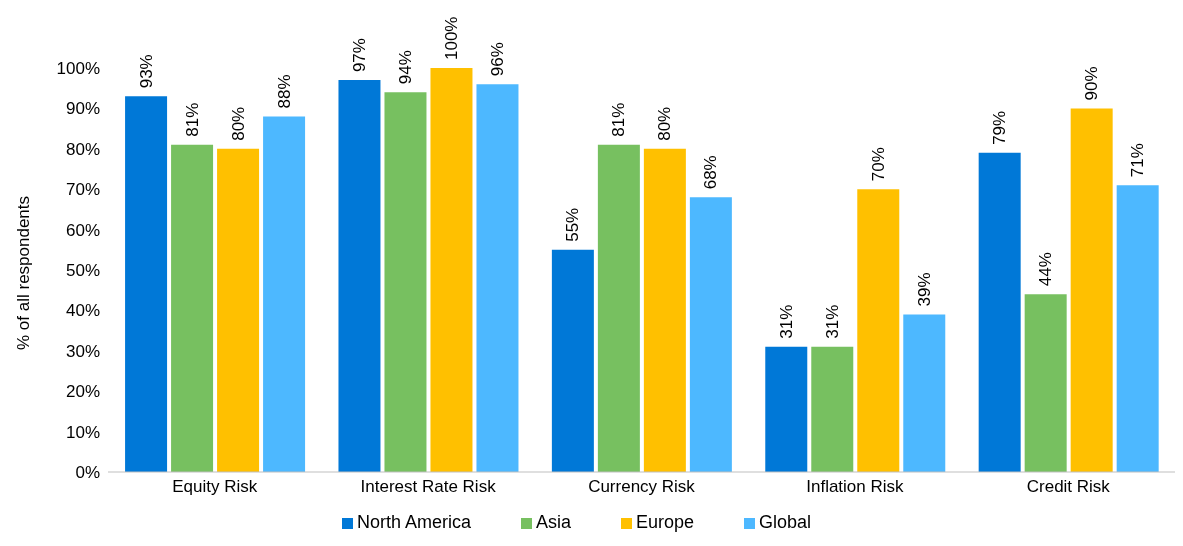 Image resolution: width=1183 pixels, height=546 pixels. Describe the element at coordinates (785, 522) in the screenshot. I see `legend-label: Global` at that location.